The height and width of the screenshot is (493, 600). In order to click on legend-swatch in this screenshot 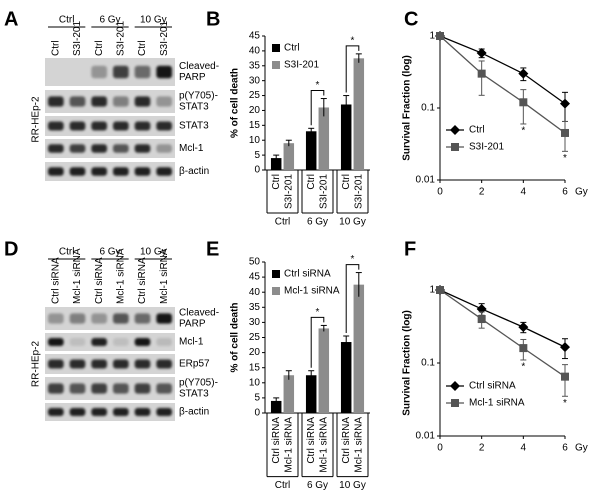, I will do `click(276, 274)`.